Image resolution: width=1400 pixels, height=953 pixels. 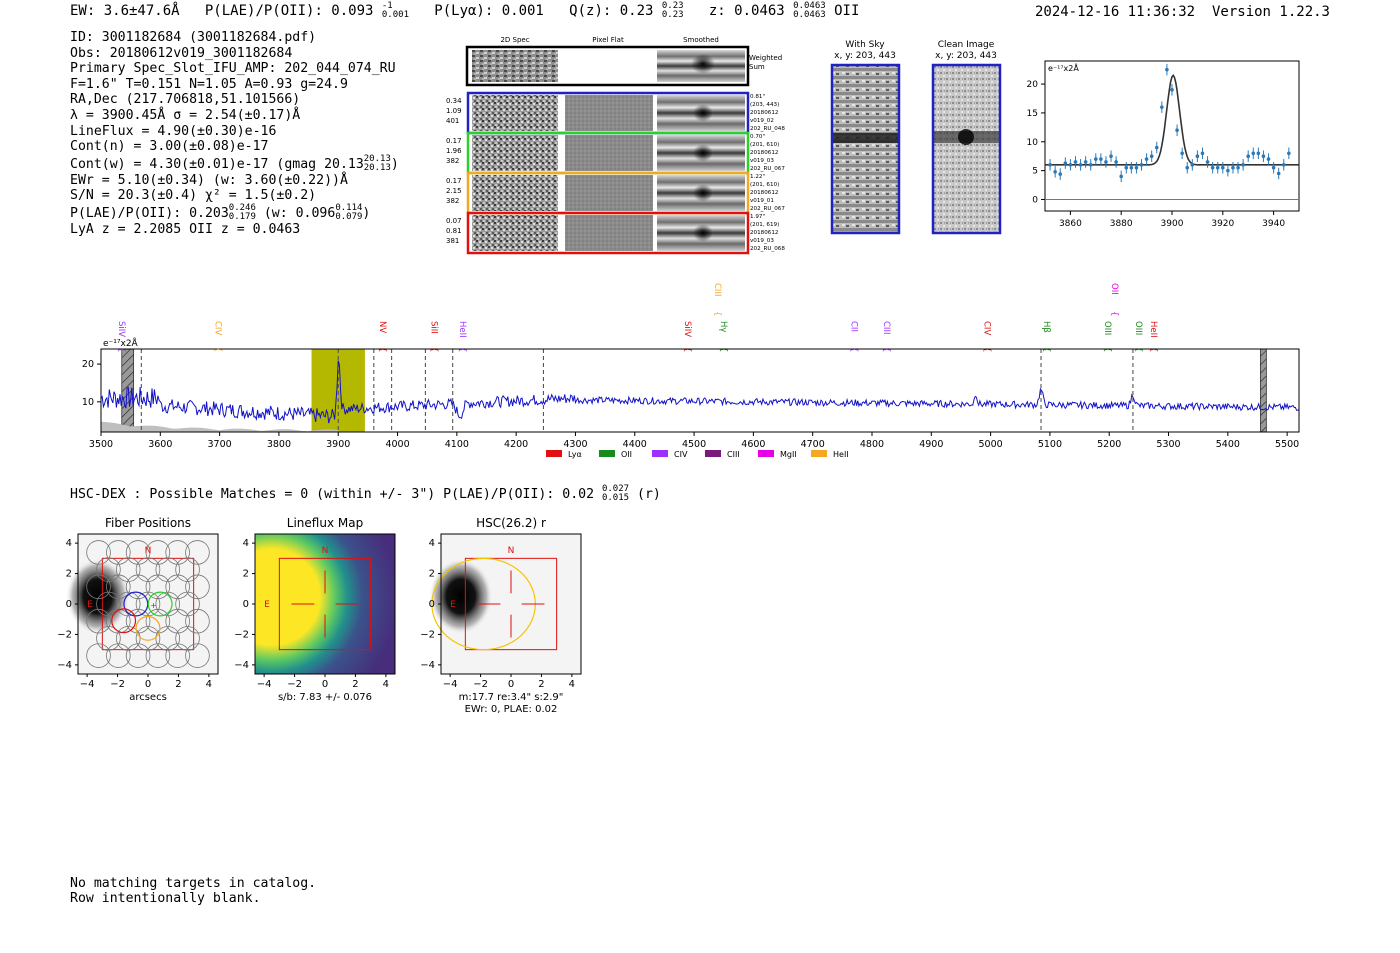 What do you see at coordinates (608, 40) in the screenshot?
I see `col-pixel-flat: Pixel Flat` at bounding box center [608, 40].